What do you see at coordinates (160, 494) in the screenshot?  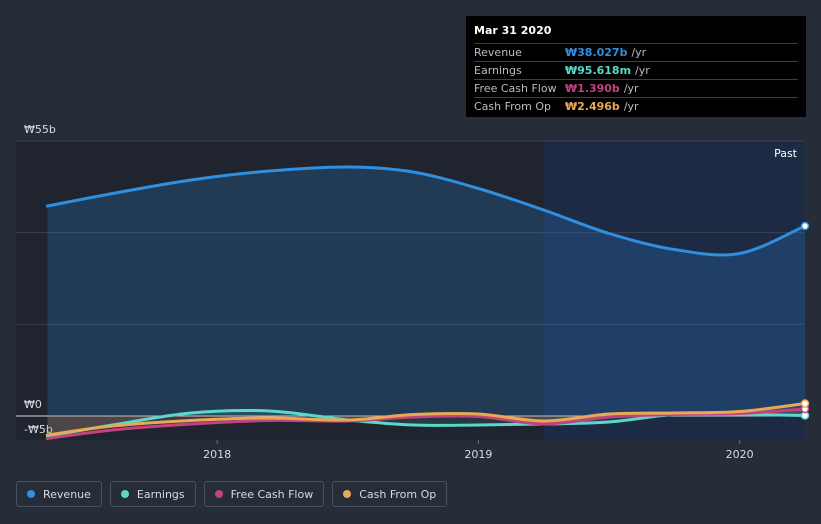 I see `legend-label: Earnings` at bounding box center [160, 494].